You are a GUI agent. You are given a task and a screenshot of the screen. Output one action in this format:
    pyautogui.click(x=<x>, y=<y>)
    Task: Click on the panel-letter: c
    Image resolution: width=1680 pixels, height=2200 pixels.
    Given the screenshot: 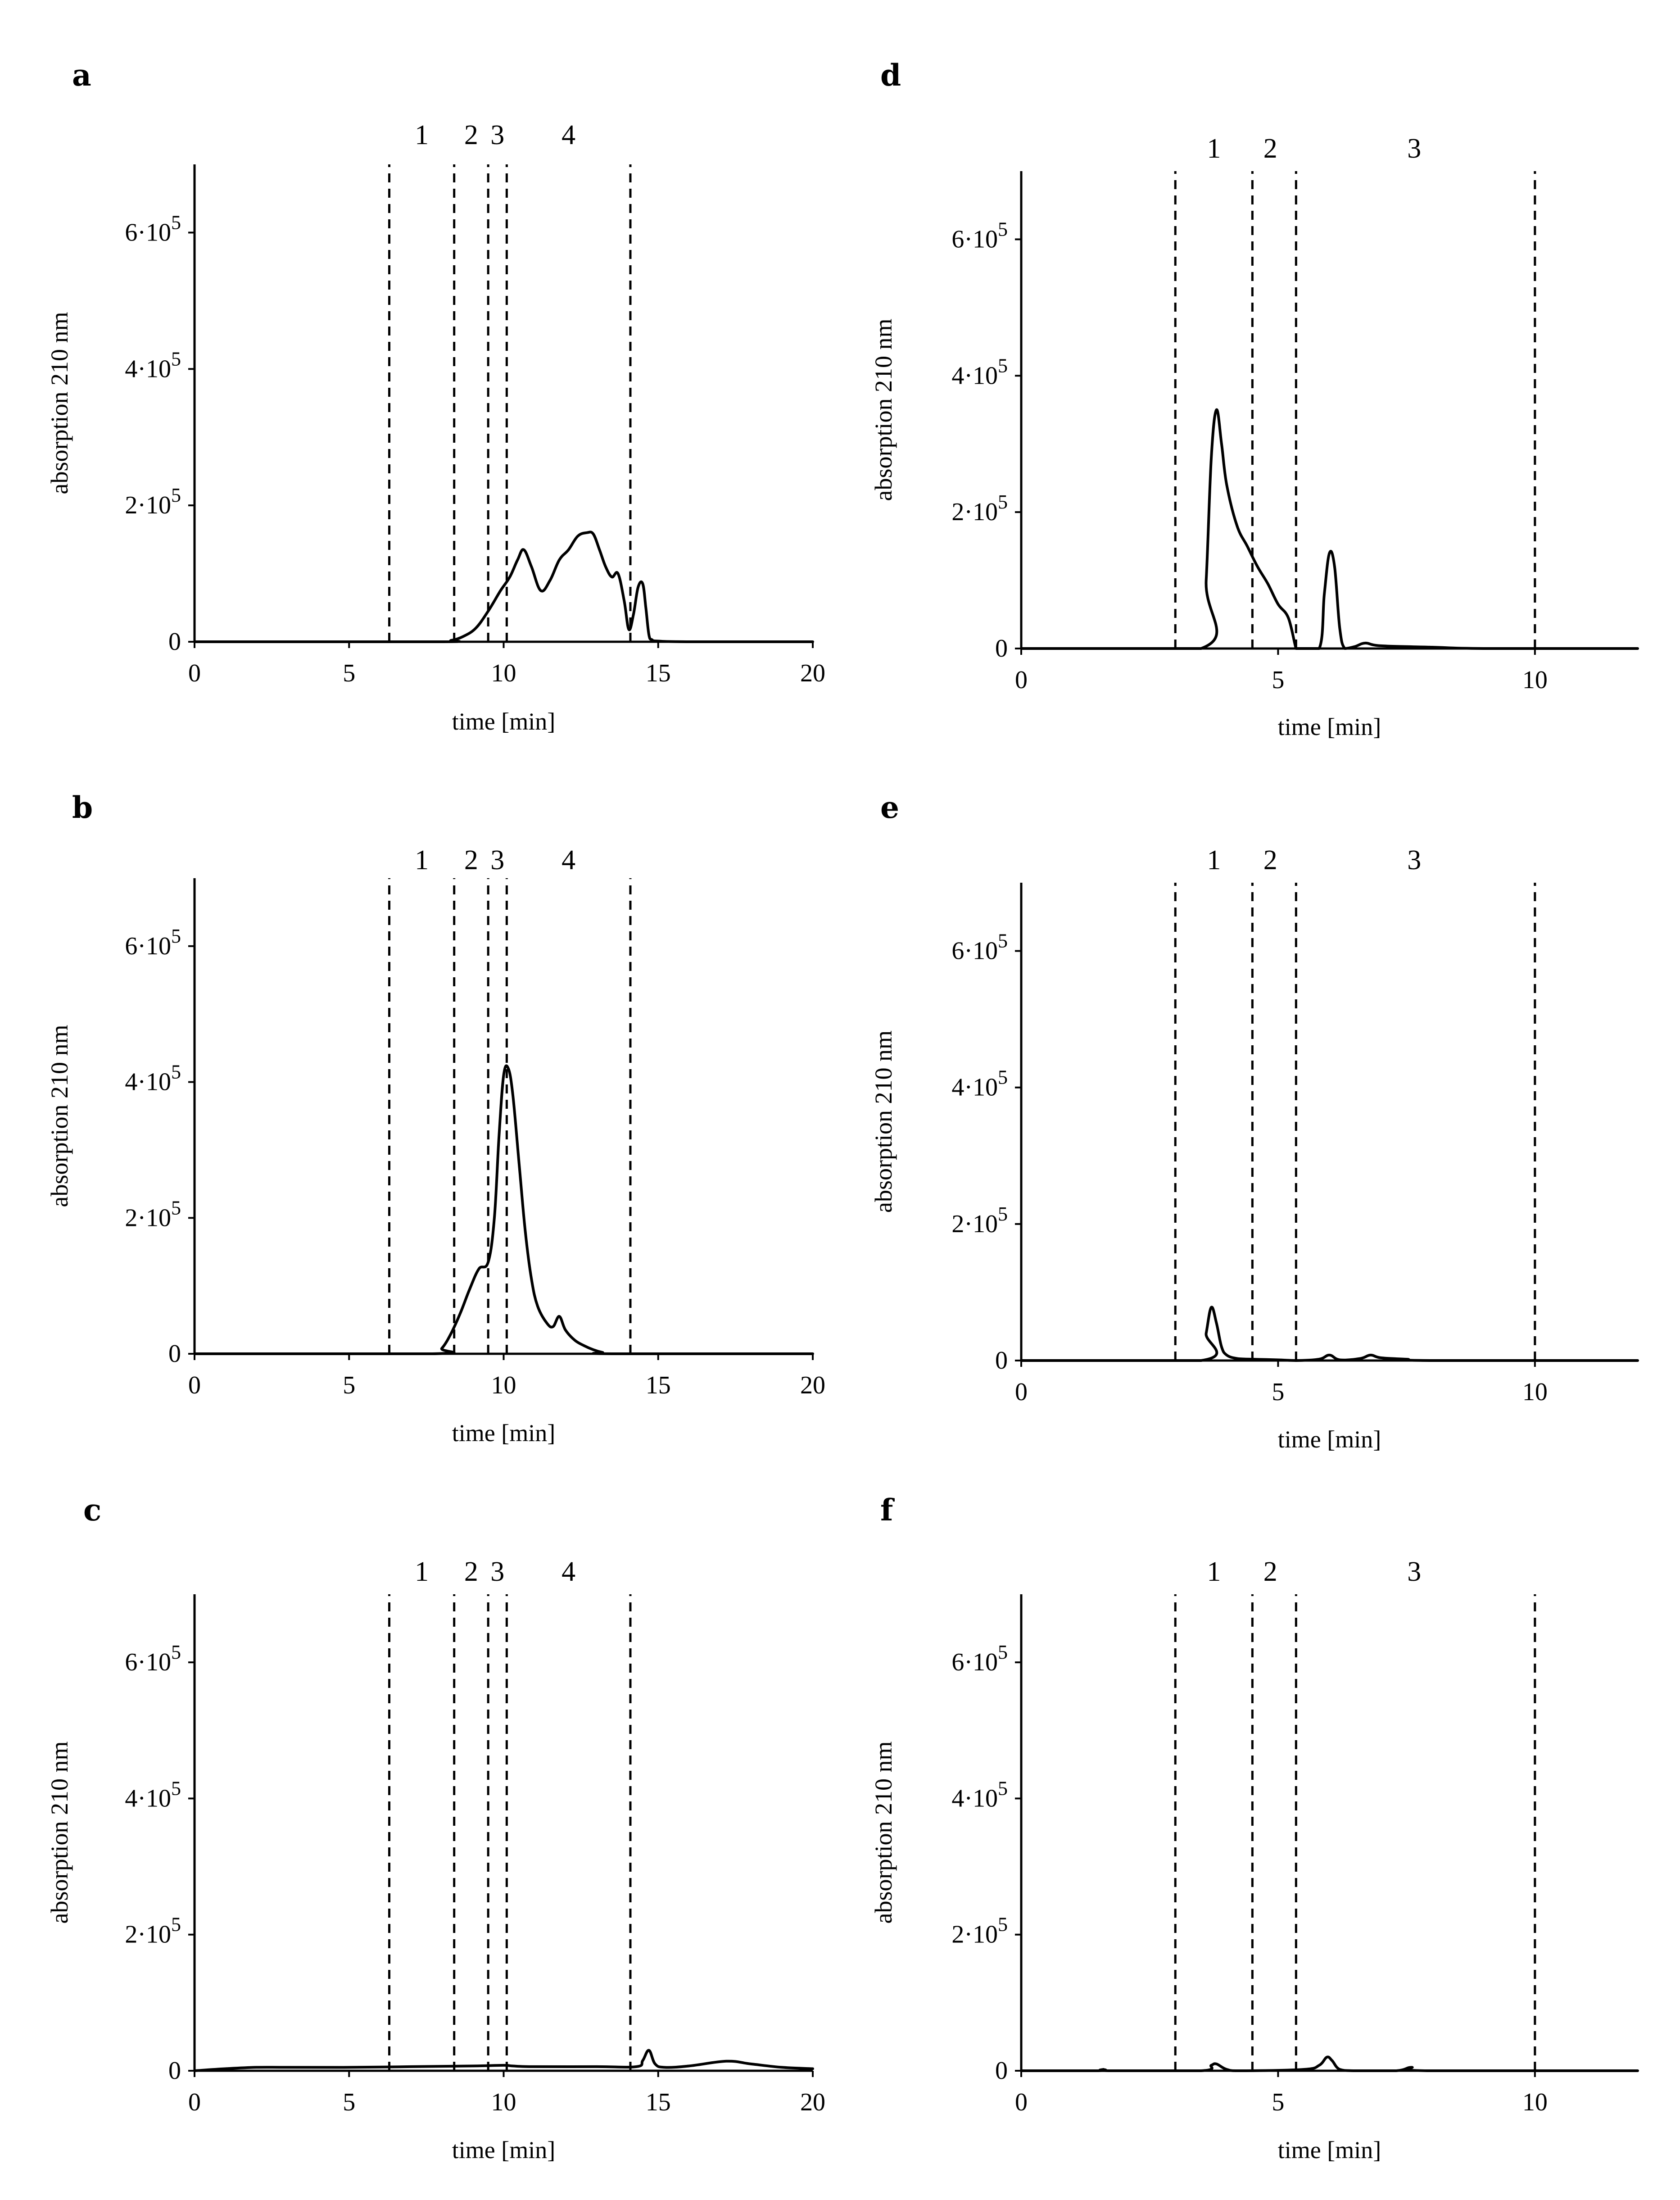 What is the action you would take?
    pyautogui.click(x=92, y=1510)
    